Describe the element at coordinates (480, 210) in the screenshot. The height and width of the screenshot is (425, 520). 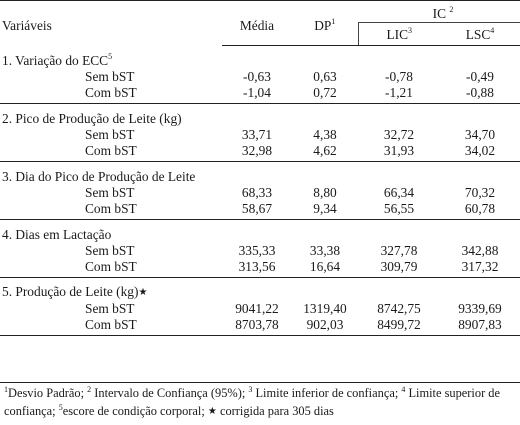
I see `cell-lsc: 60,78` at that location.